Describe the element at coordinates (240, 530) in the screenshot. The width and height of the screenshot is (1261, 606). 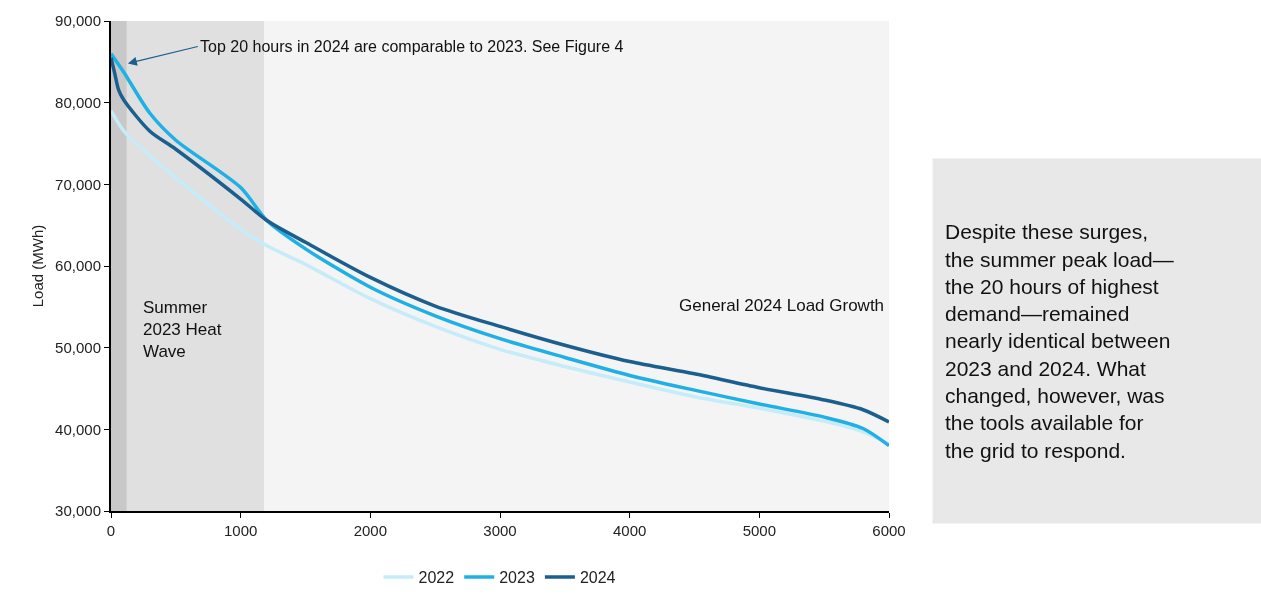
I see `x-tick-label: 1000` at that location.